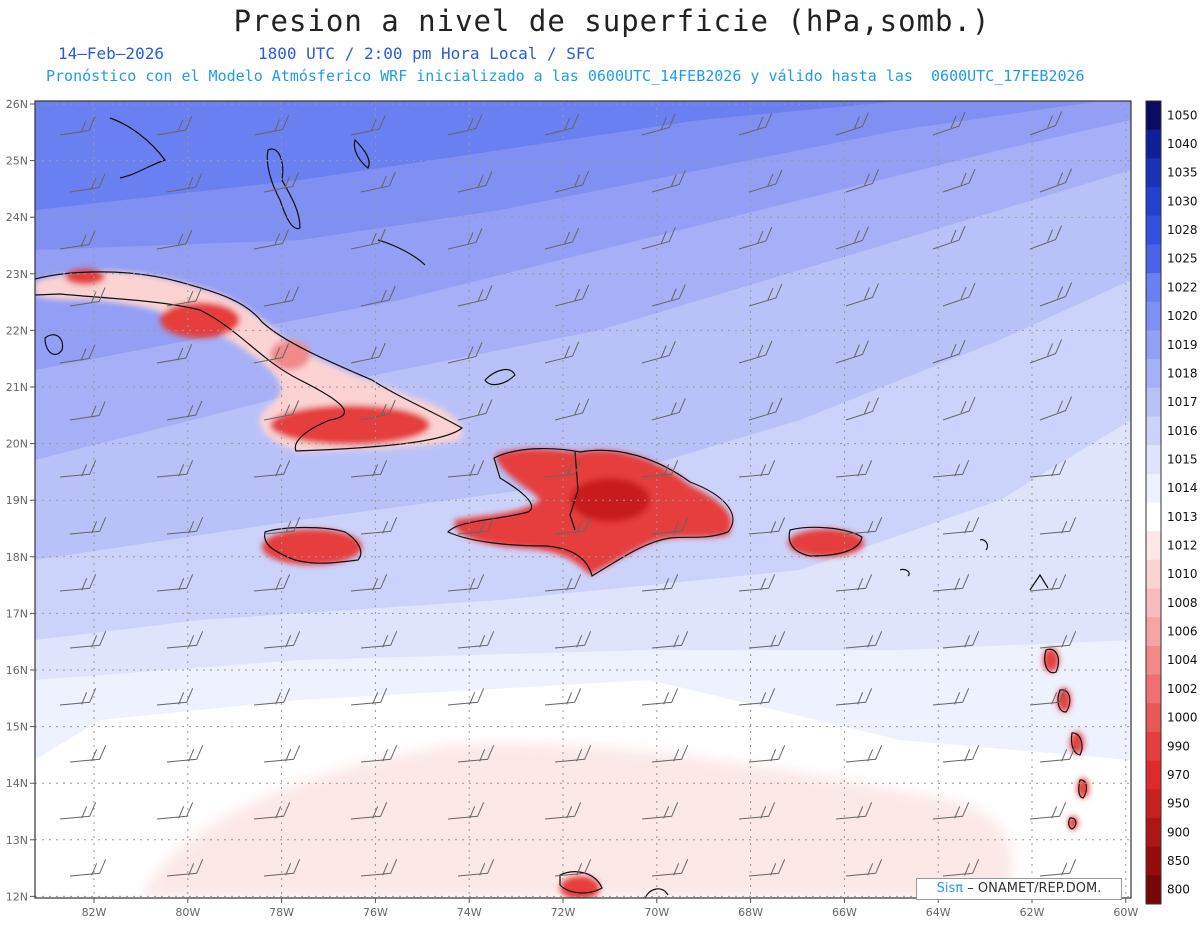 The height and width of the screenshot is (927, 1200). What do you see at coordinates (1182, 144) in the screenshot?
I see `colorbar-label: 1040` at bounding box center [1182, 144].